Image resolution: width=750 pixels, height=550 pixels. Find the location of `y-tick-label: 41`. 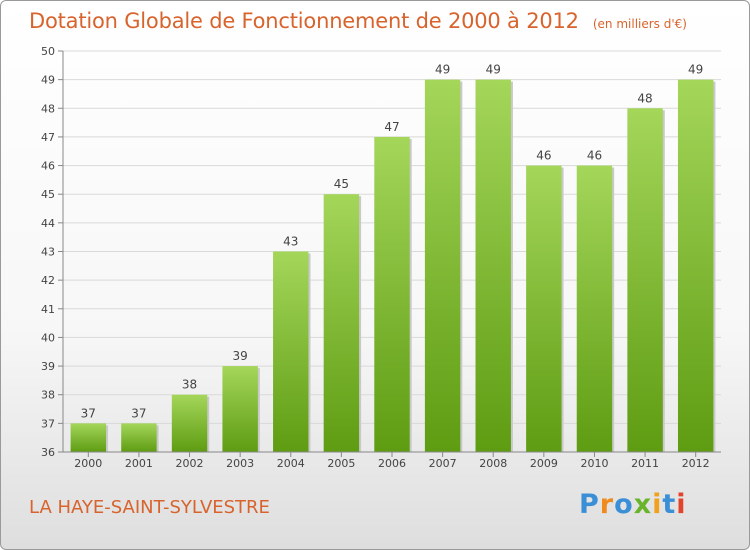

y-tick-label: 41 is located at coordinates (48, 309).